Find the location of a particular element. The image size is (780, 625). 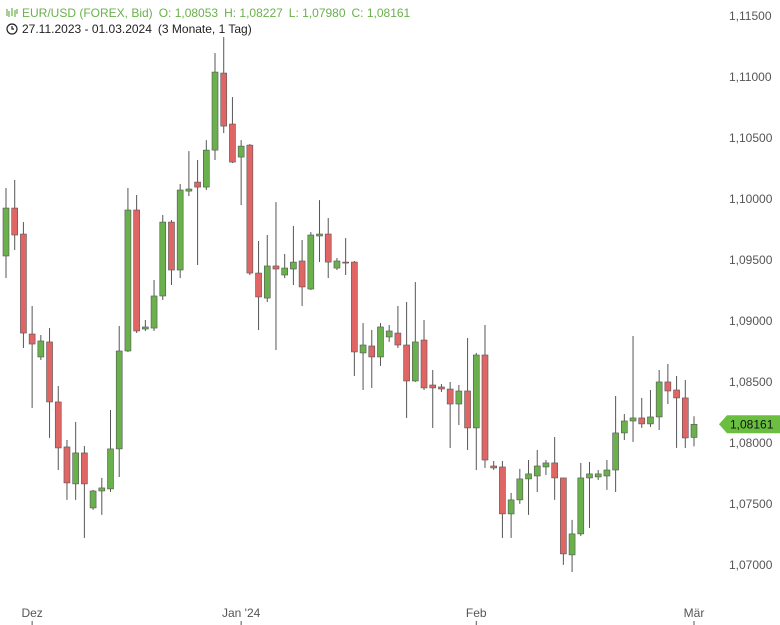

header-line: 27.11.2023 - 01.03.2024 (3 Monate, 1 Tag) is located at coordinates (211, 29).